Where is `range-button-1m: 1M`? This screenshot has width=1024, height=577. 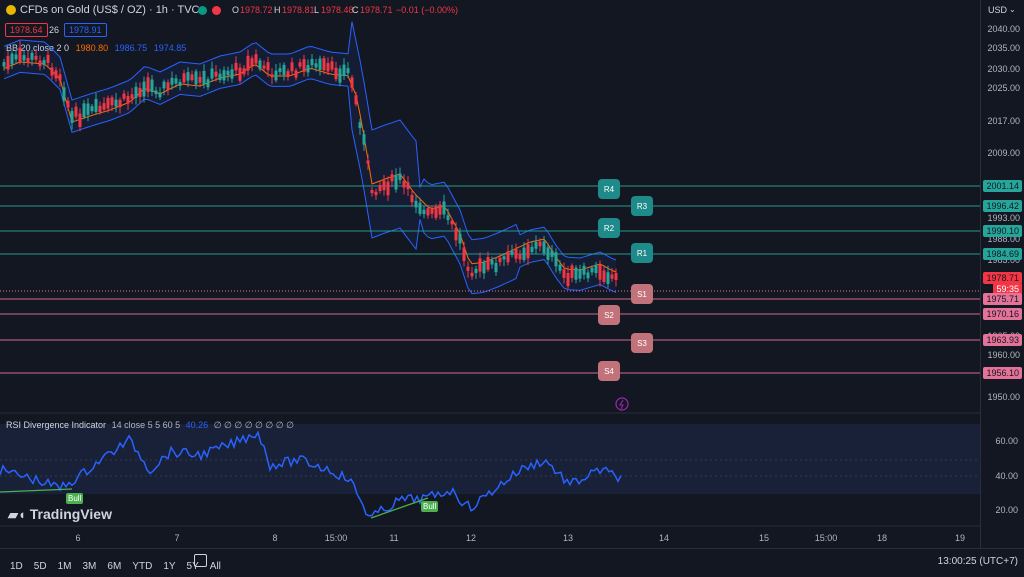
range-button-1m: 1M is located at coordinates (64, 566).